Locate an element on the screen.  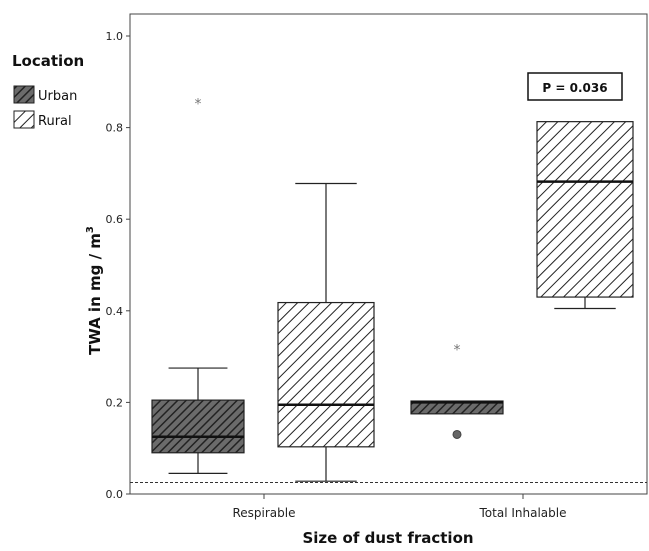
p-value-annotation: P = 0.036 is located at coordinates (575, 86).